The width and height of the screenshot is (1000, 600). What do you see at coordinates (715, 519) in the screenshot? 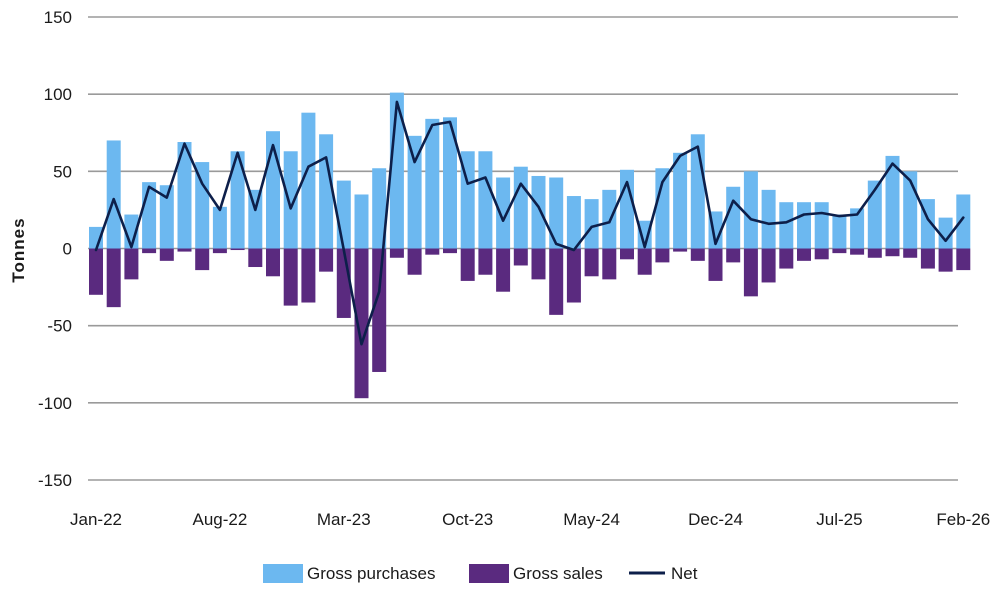
I see `x-tick-label: Dec-24` at bounding box center [715, 519].